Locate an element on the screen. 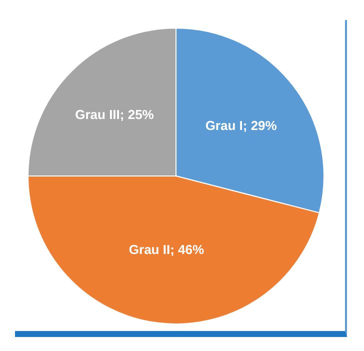  slice-label: Grau III; 25% is located at coordinates (114, 114).